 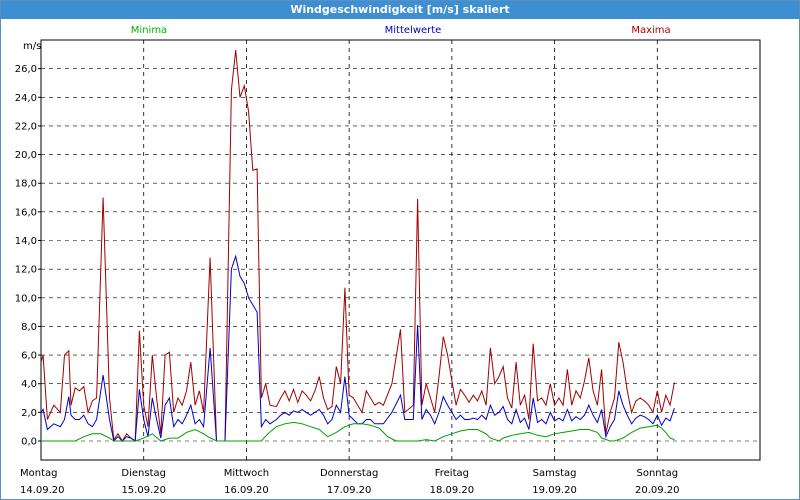 What do you see at coordinates (26, 155) in the screenshot?
I see `y-tick-label: 20,0` at bounding box center [26, 155].